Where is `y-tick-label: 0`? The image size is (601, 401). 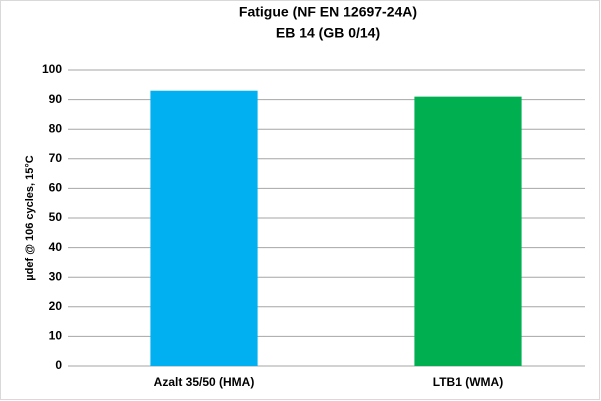
y-tick-label: 0 is located at coordinates (58, 365).